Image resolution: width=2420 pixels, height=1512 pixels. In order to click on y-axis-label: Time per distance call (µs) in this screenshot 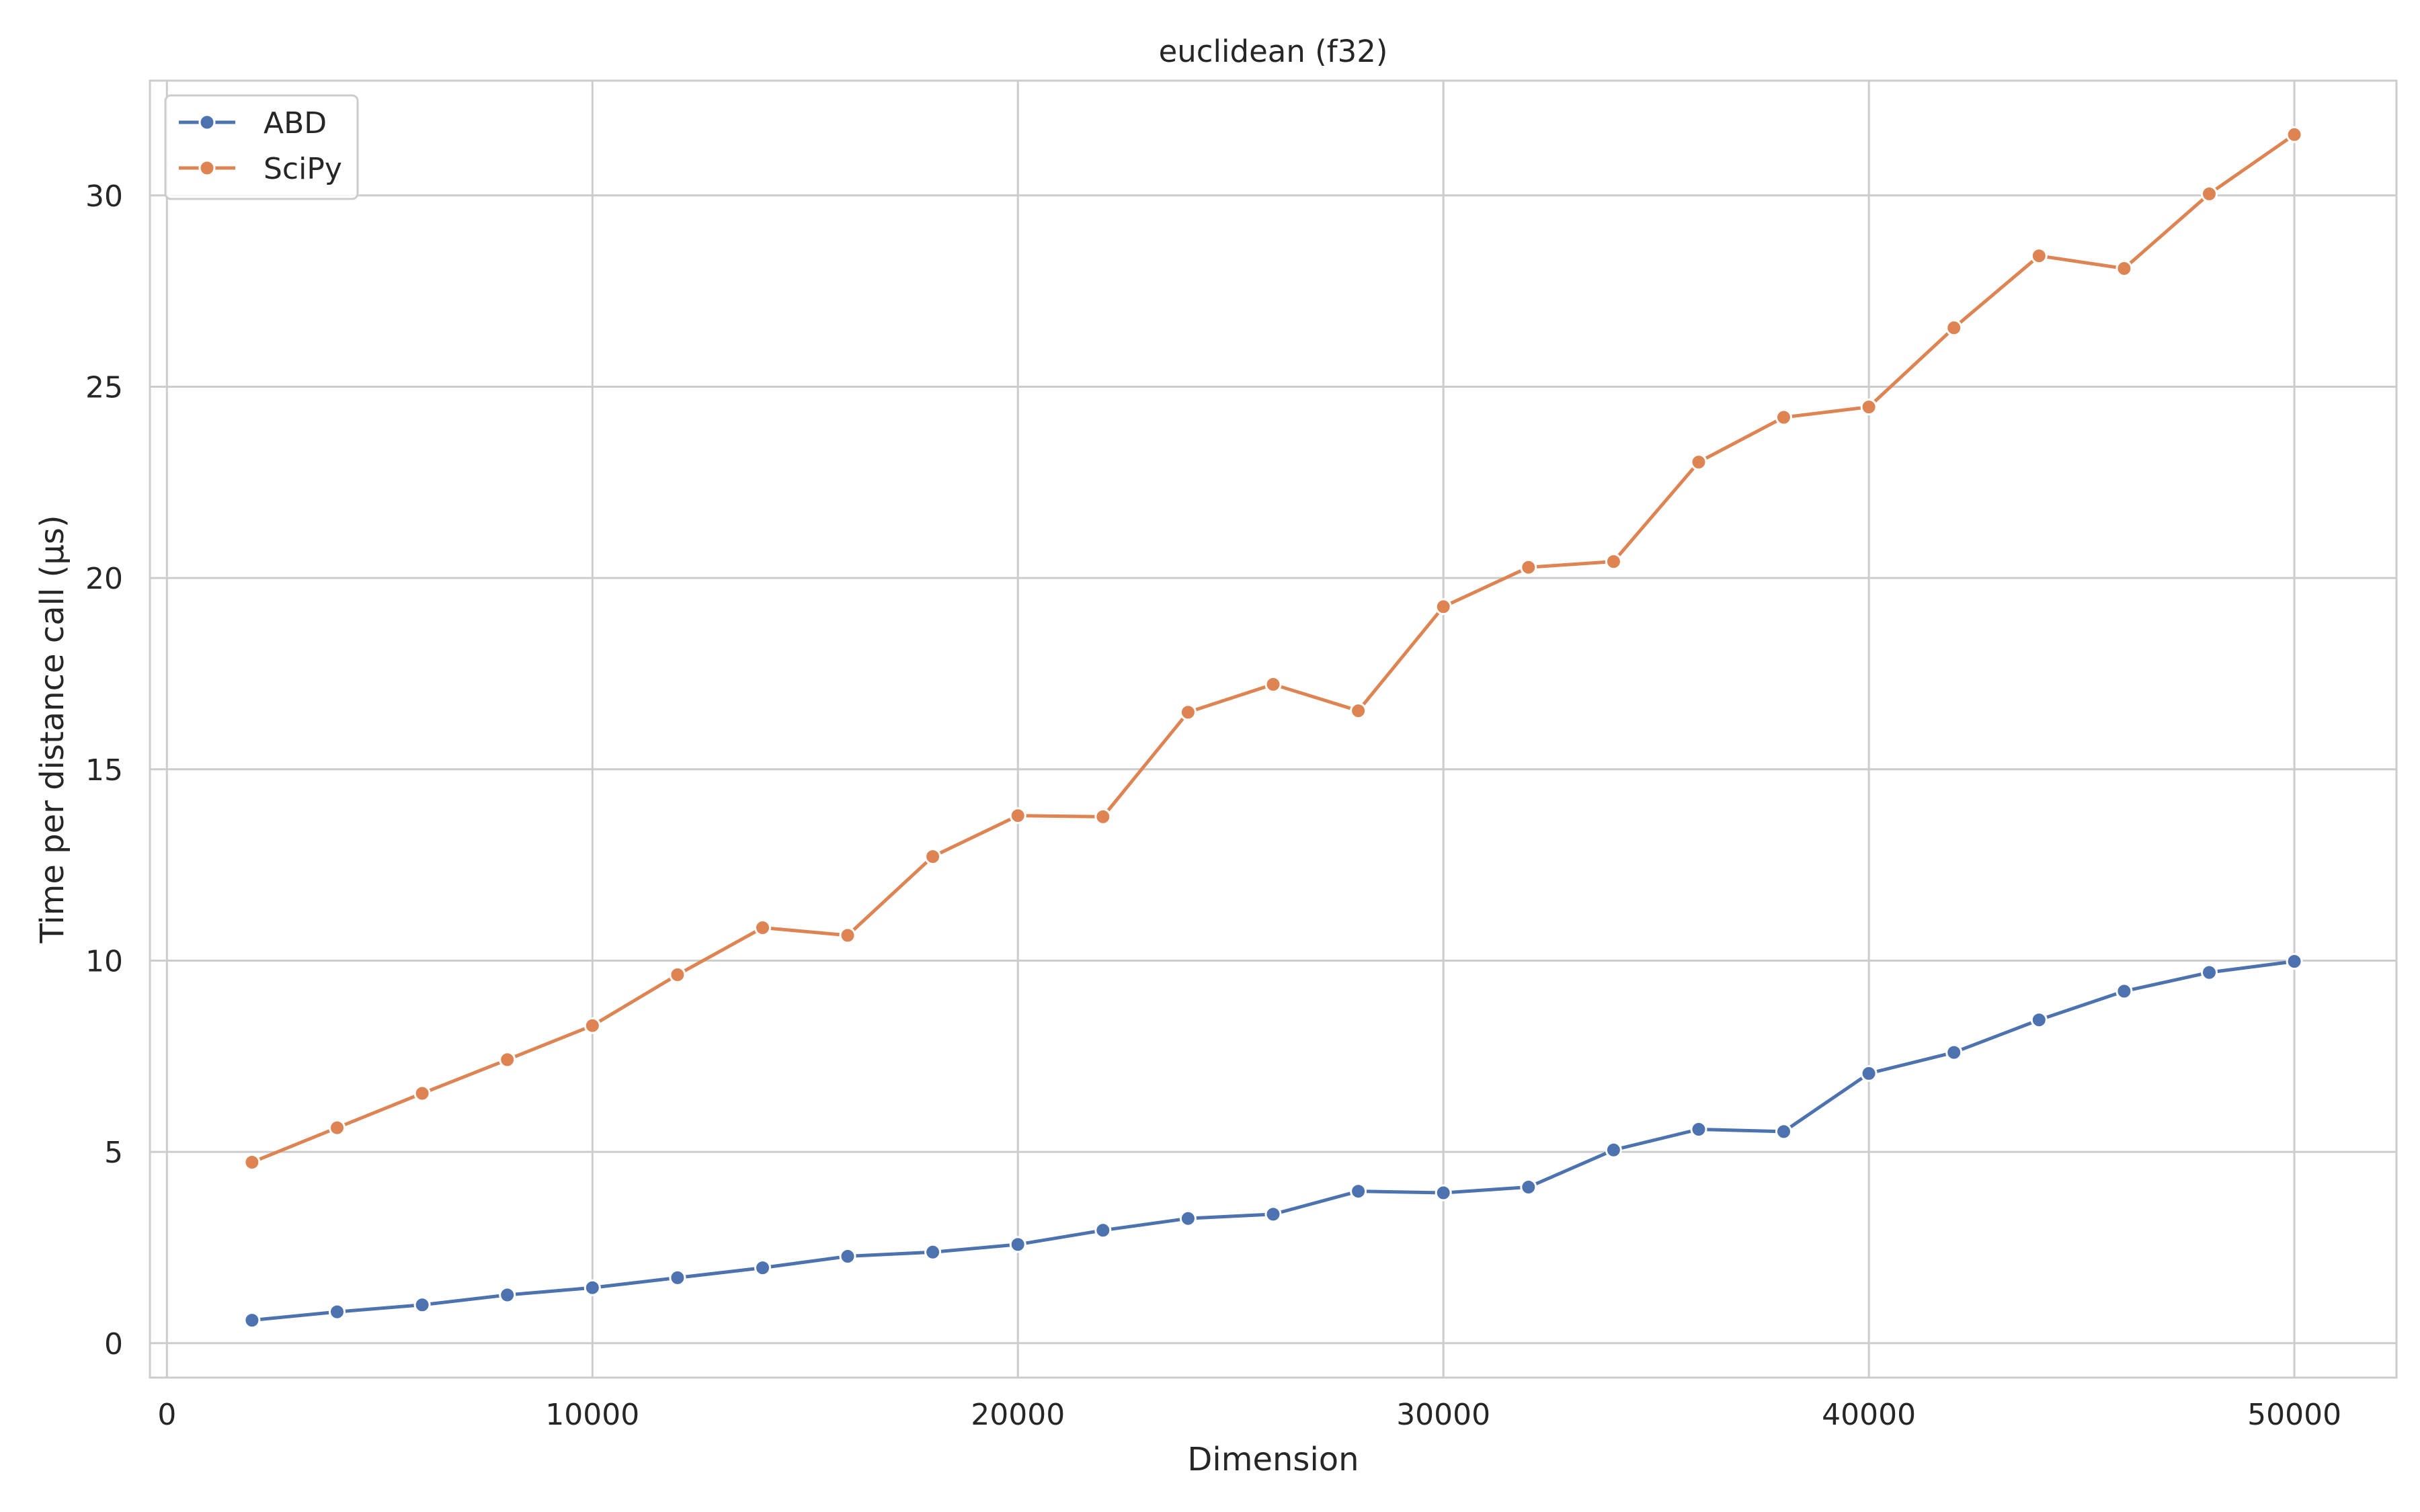, I will do `click(52, 729)`.